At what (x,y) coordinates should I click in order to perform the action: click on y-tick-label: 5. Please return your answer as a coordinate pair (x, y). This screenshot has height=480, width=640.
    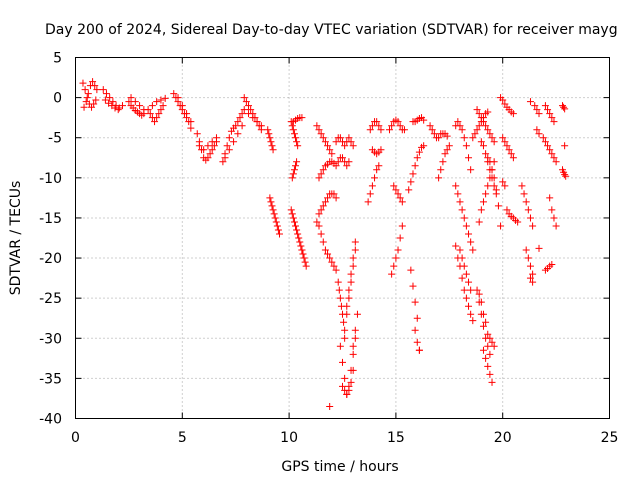
    Looking at the image, I should click on (57, 59).